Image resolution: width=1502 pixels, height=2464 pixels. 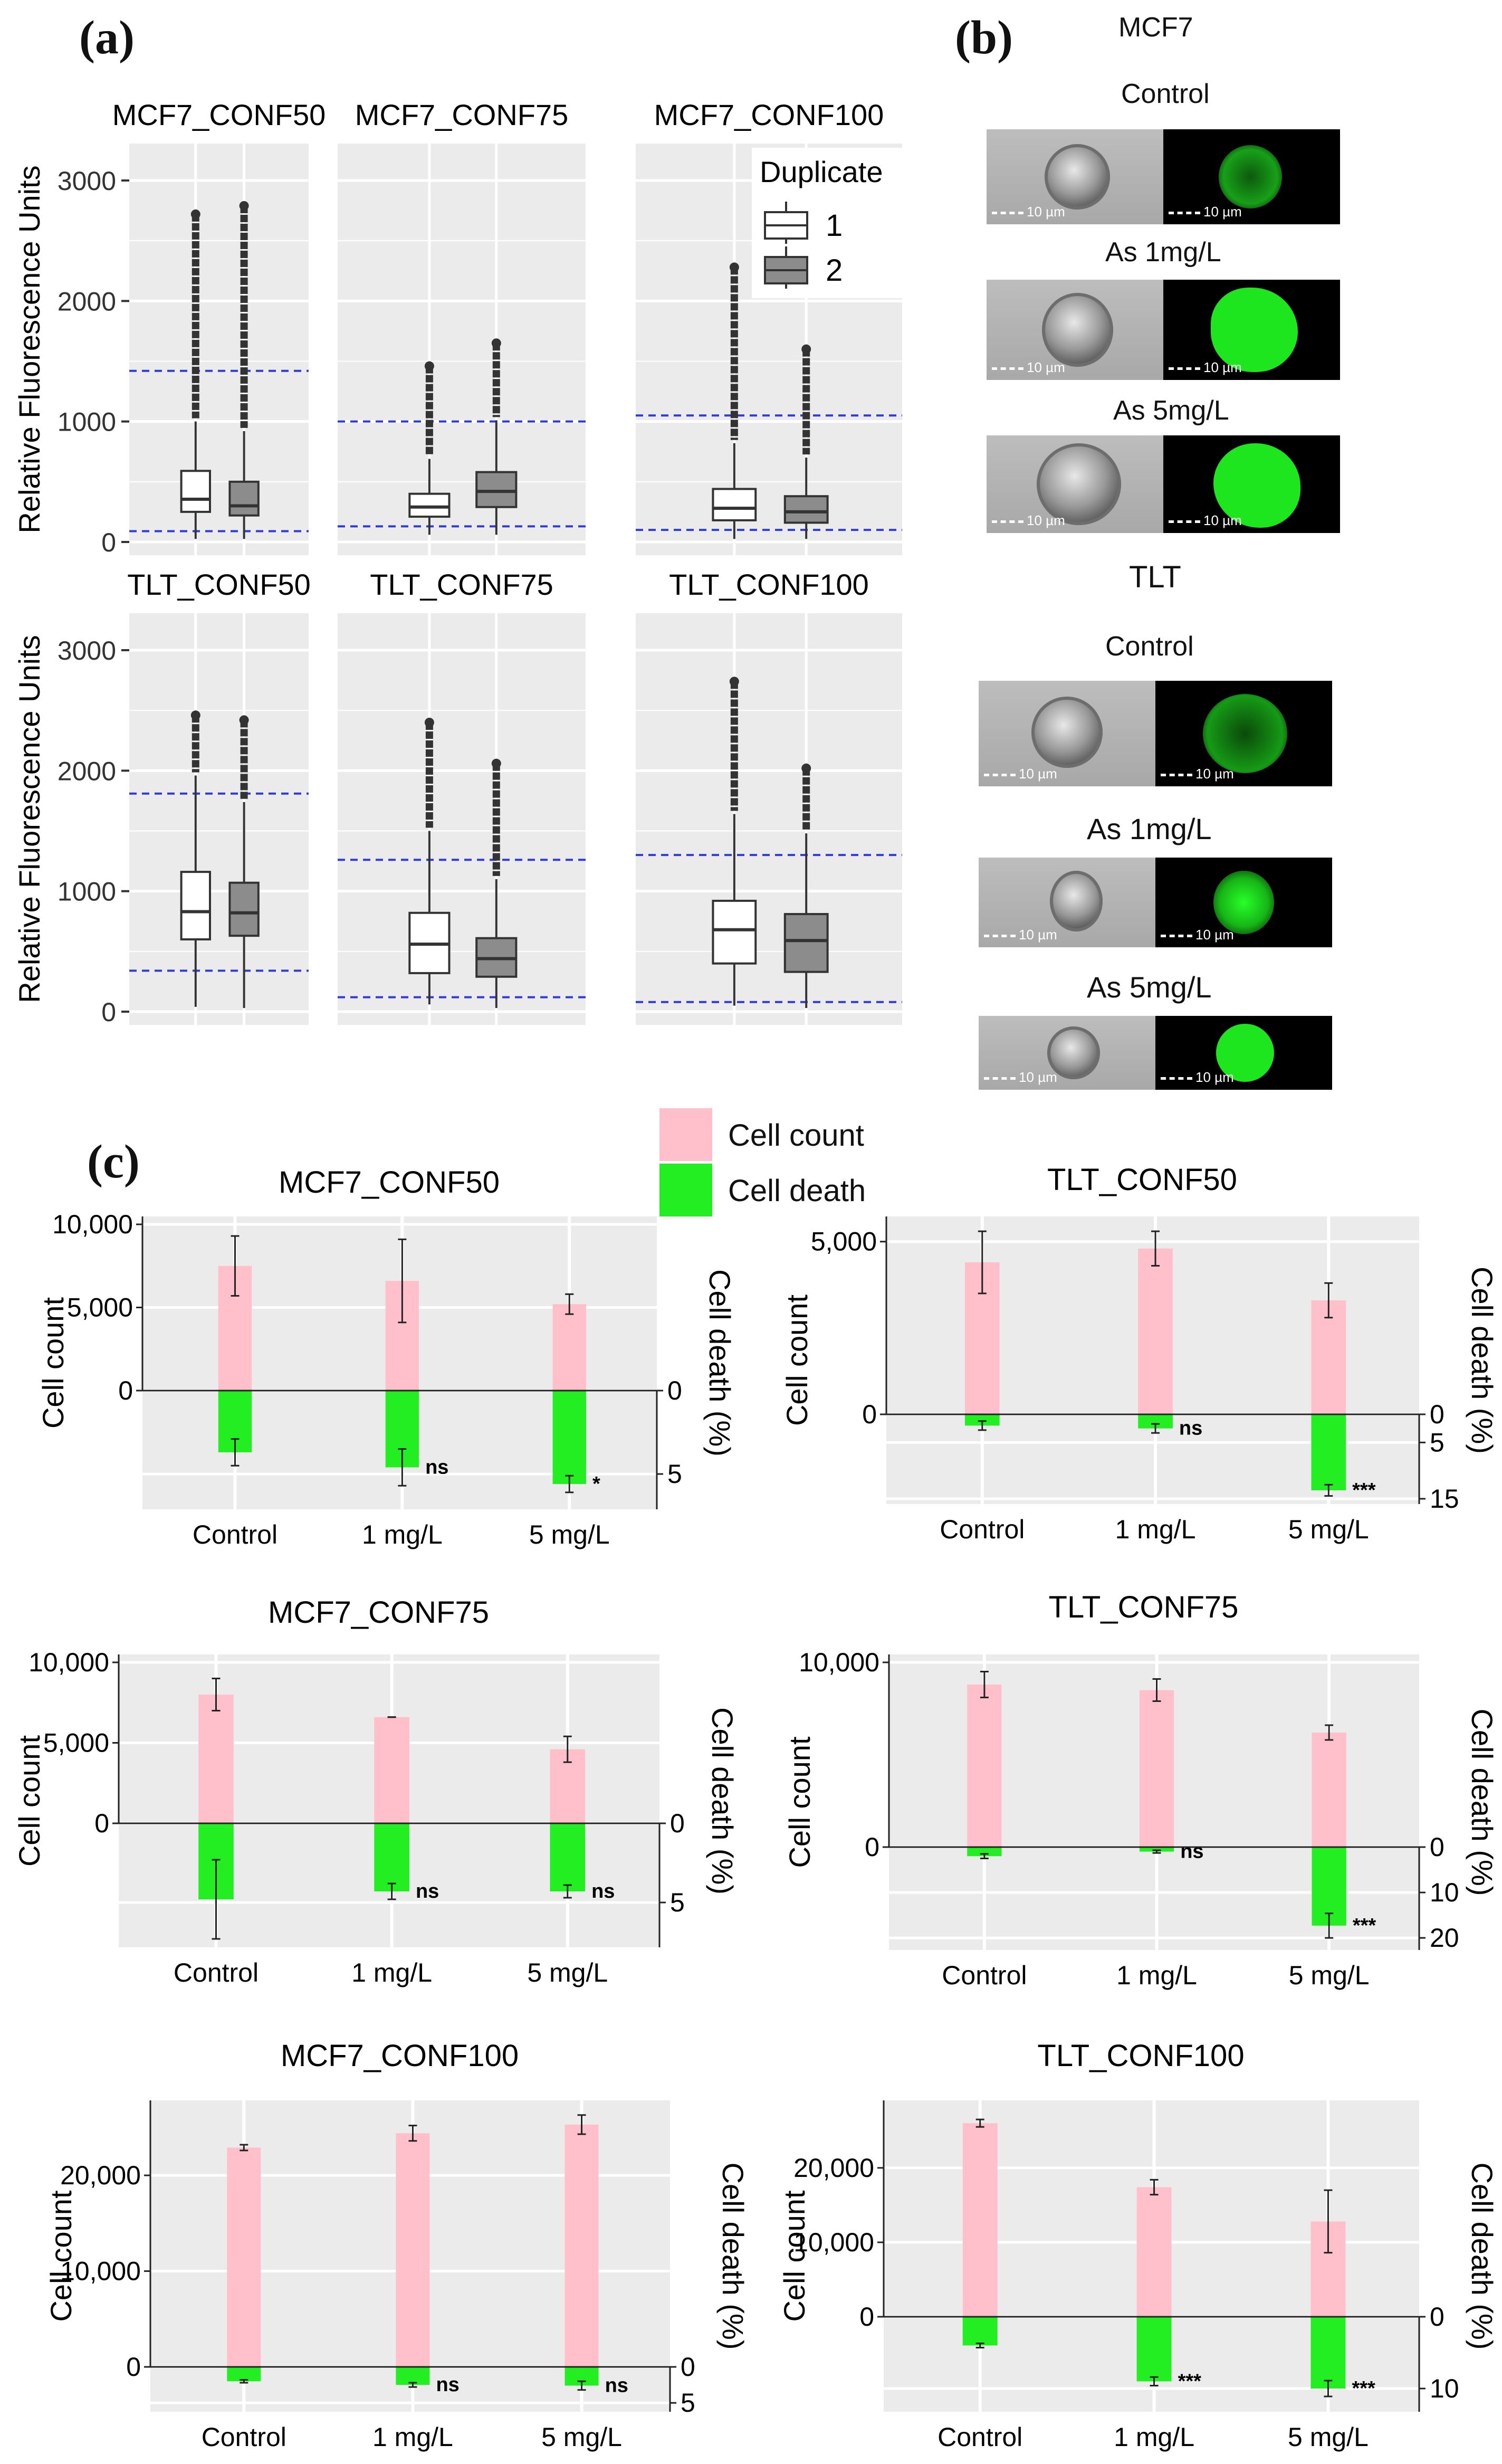 What do you see at coordinates (114, 1162) in the screenshot?
I see `panel-label-c: (c)` at bounding box center [114, 1162].